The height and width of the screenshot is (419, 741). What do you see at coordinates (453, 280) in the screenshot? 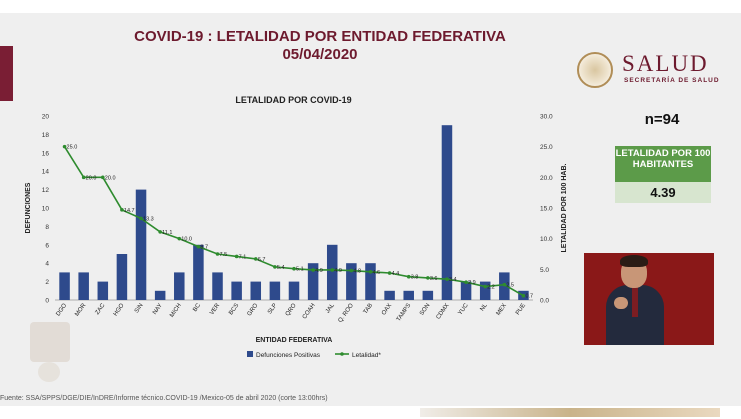
I see `lethality-data-label: 3.4` at bounding box center [453, 280].